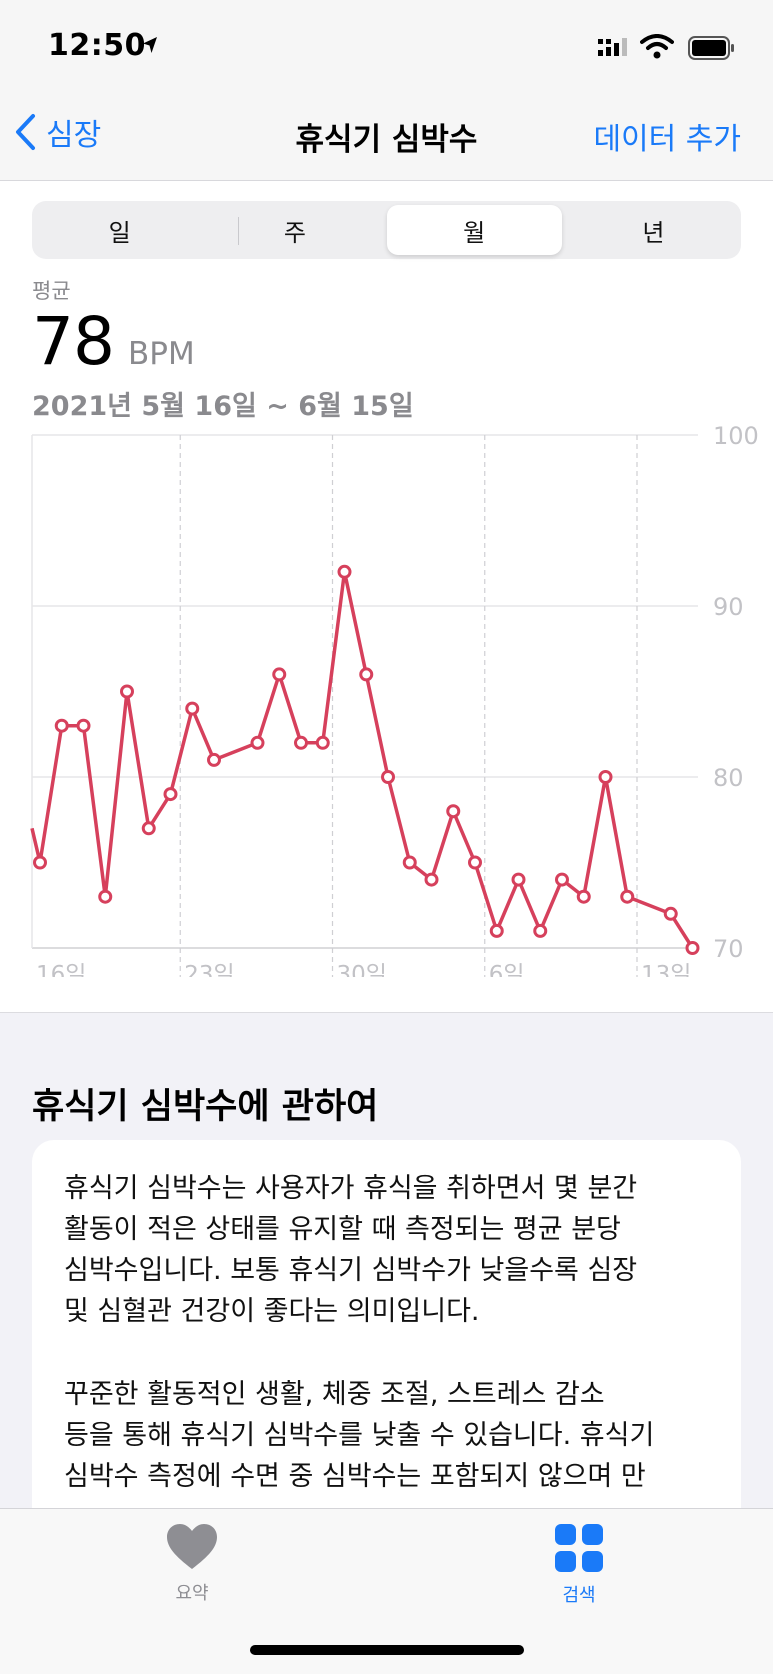 The image size is (773, 1674). What do you see at coordinates (25, 132) in the screenshot?
I see `chevron-left-icon` at bounding box center [25, 132].